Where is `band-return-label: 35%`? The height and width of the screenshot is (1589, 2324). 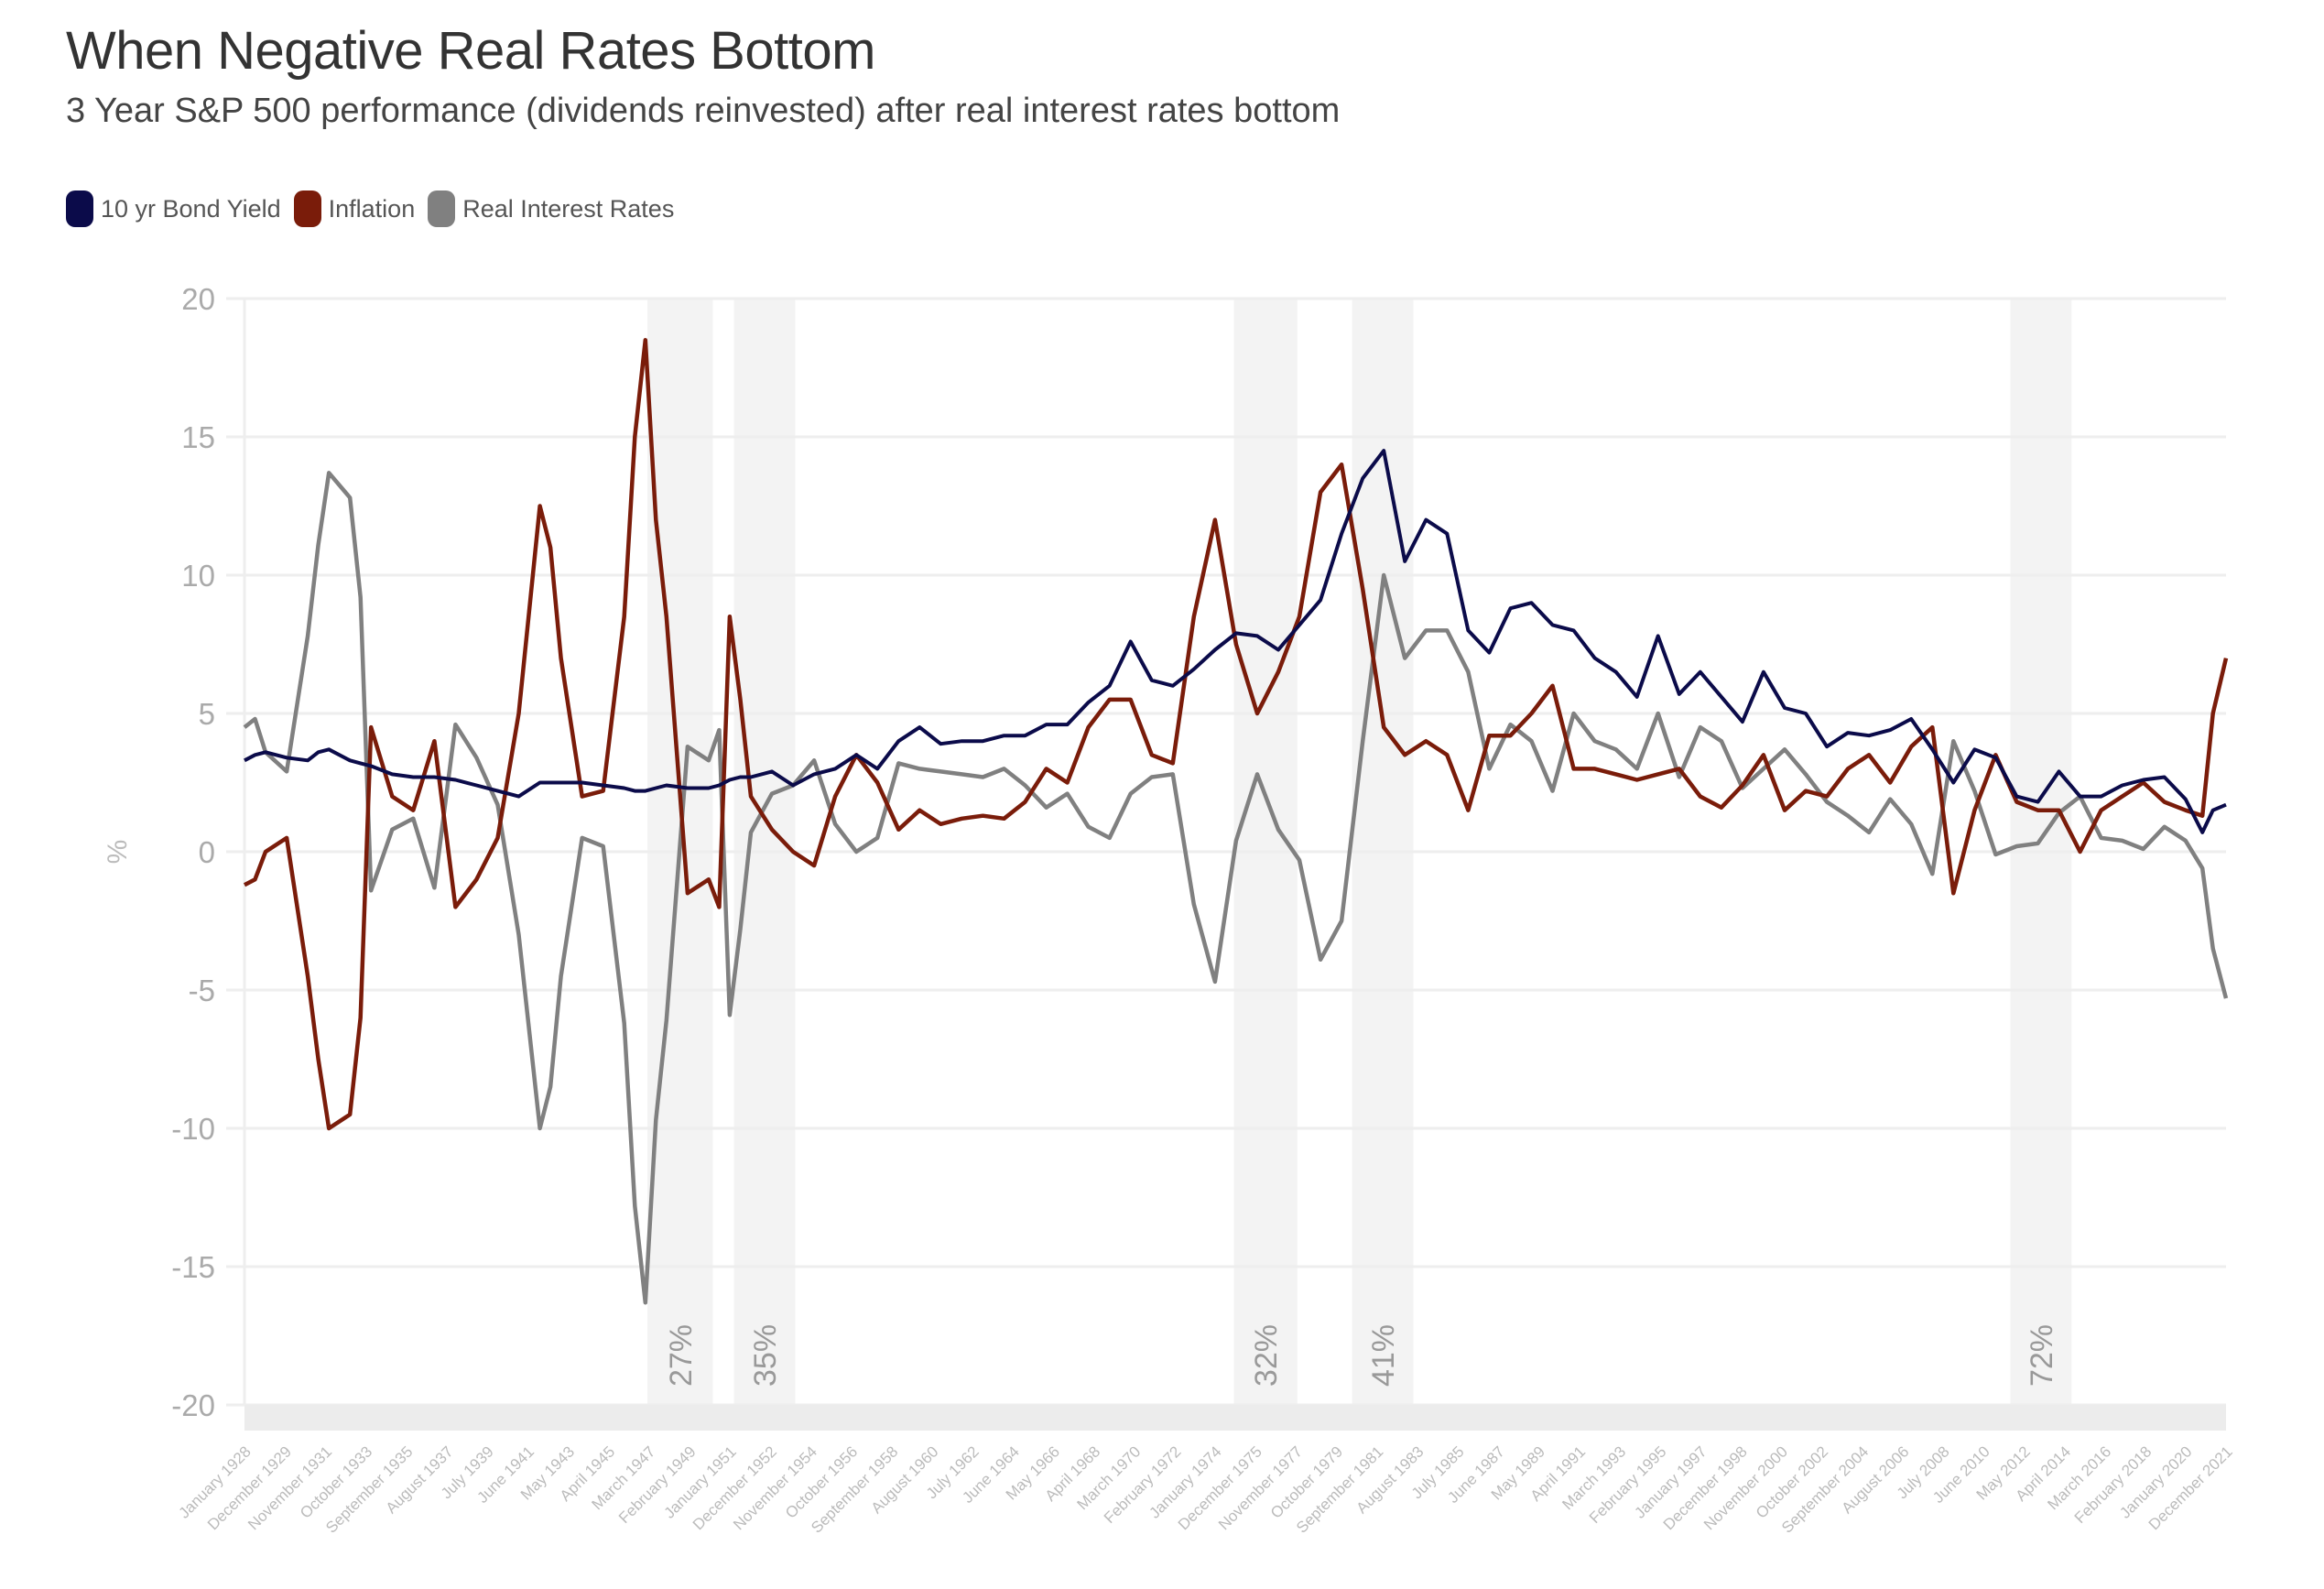 band-return-label: 35% is located at coordinates (766, 1355).